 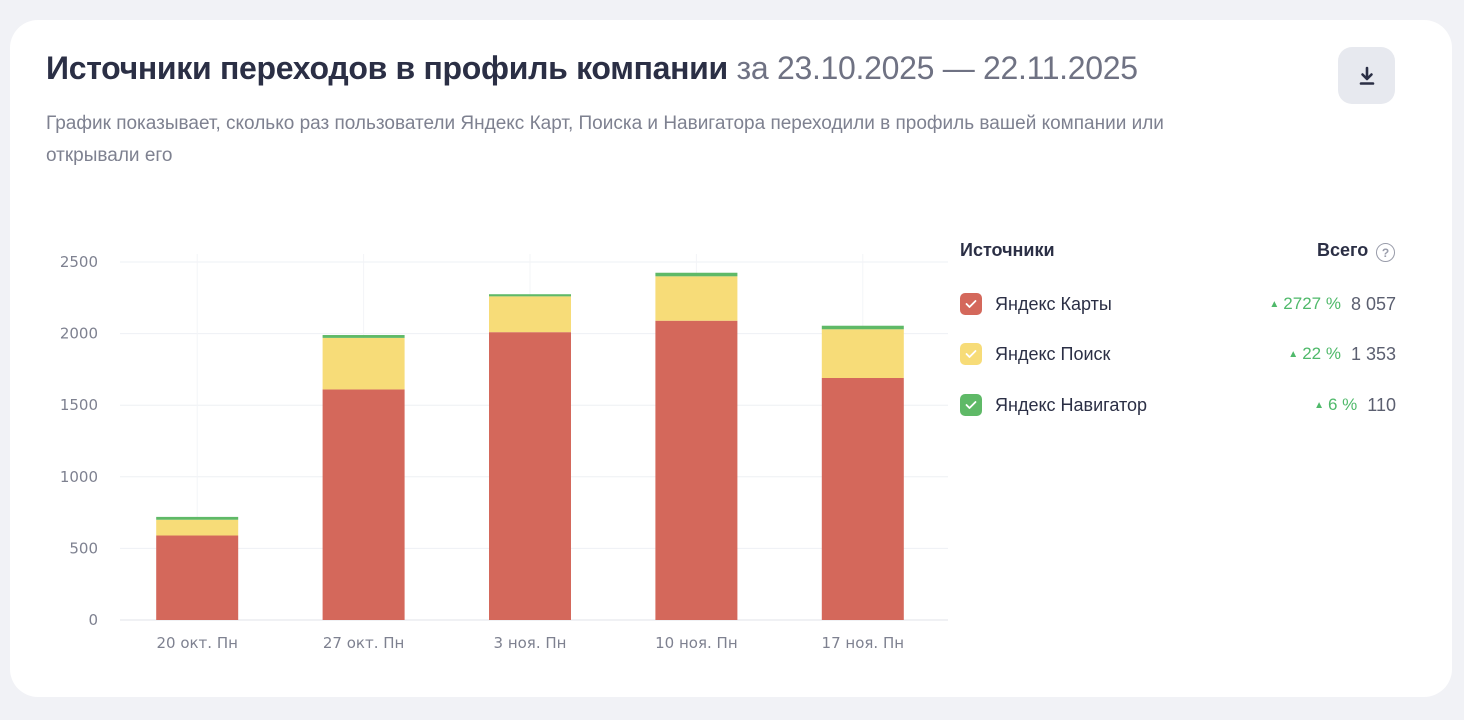 I want to click on y-tick-label: 0, so click(x=93, y=620).